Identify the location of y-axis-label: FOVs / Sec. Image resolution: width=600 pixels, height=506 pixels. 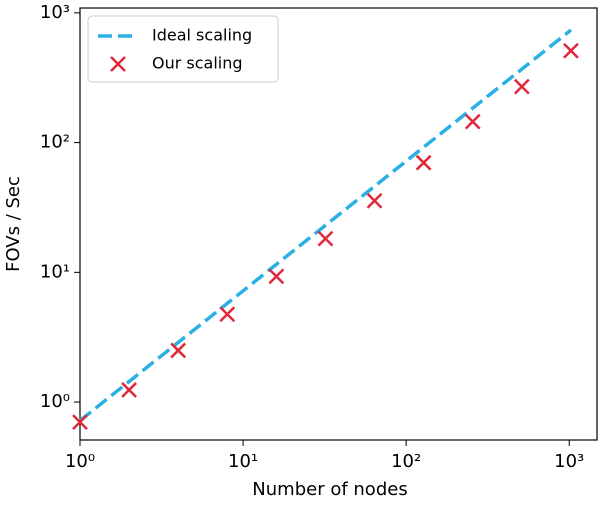
(13, 224).